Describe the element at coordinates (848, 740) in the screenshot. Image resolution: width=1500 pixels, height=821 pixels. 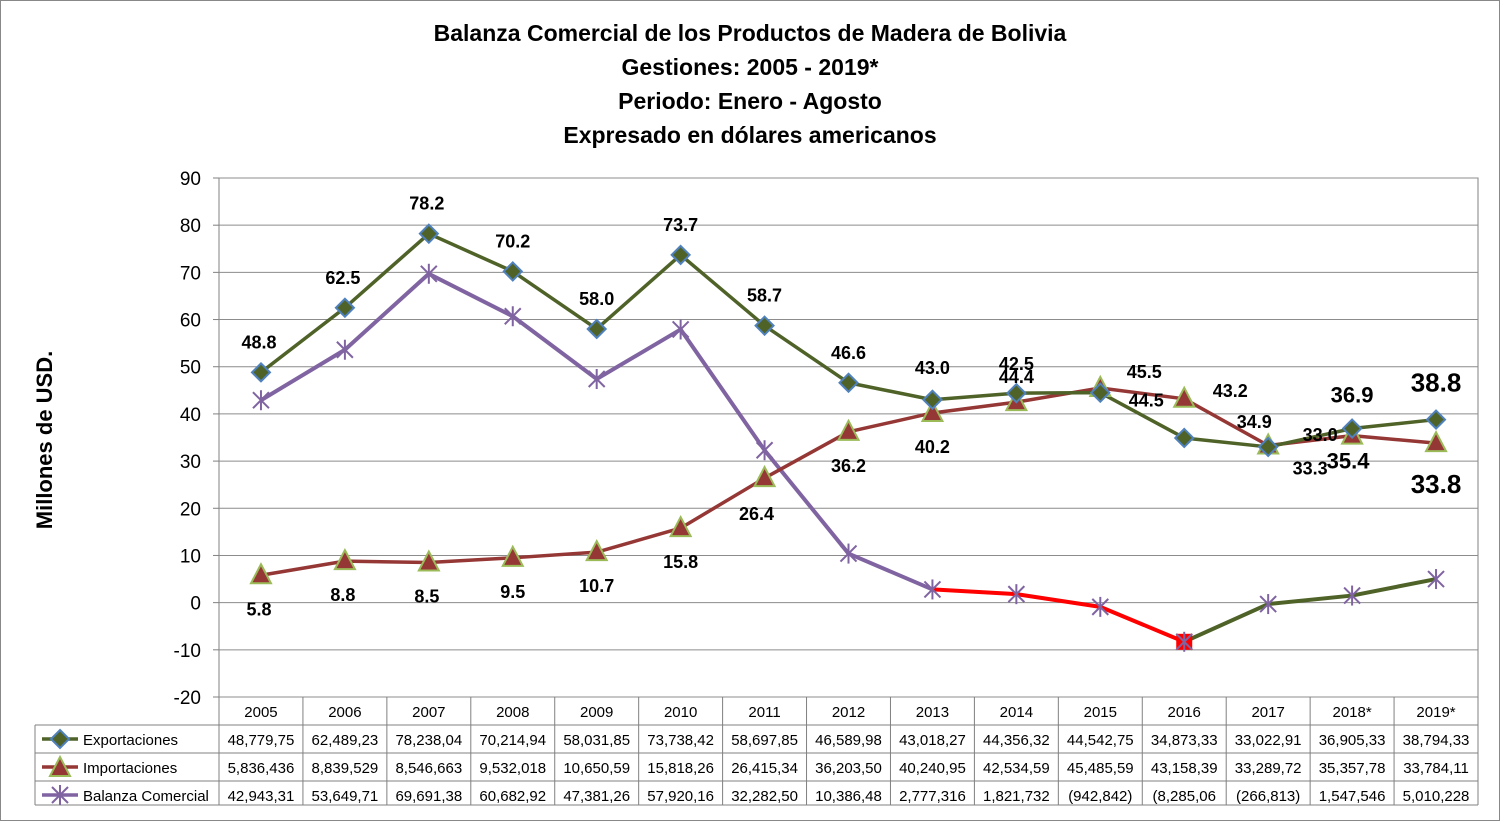
I see `table-cell: 46,589,98` at that location.